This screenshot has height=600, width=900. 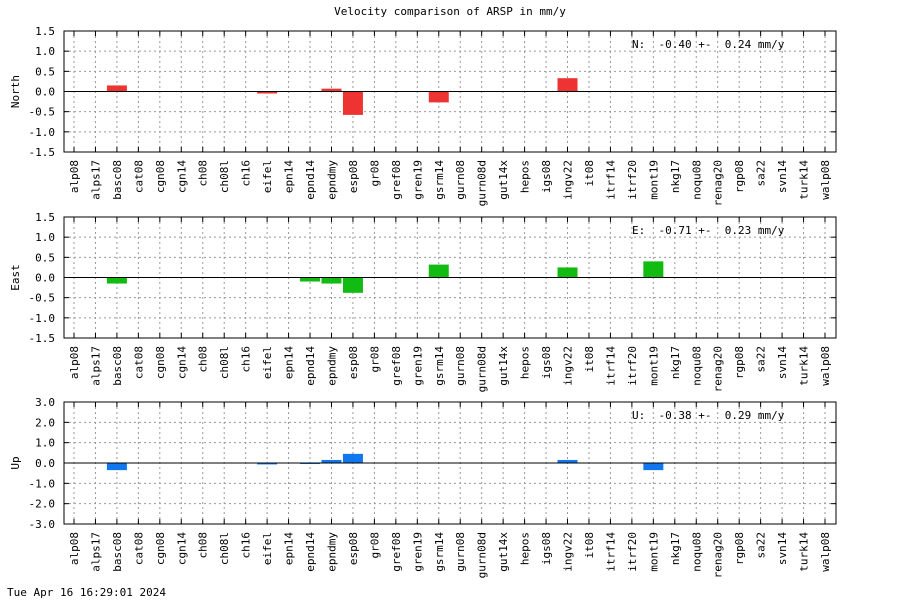 I want to click on up-xtick-label: gsrm14, so click(x=439, y=552).